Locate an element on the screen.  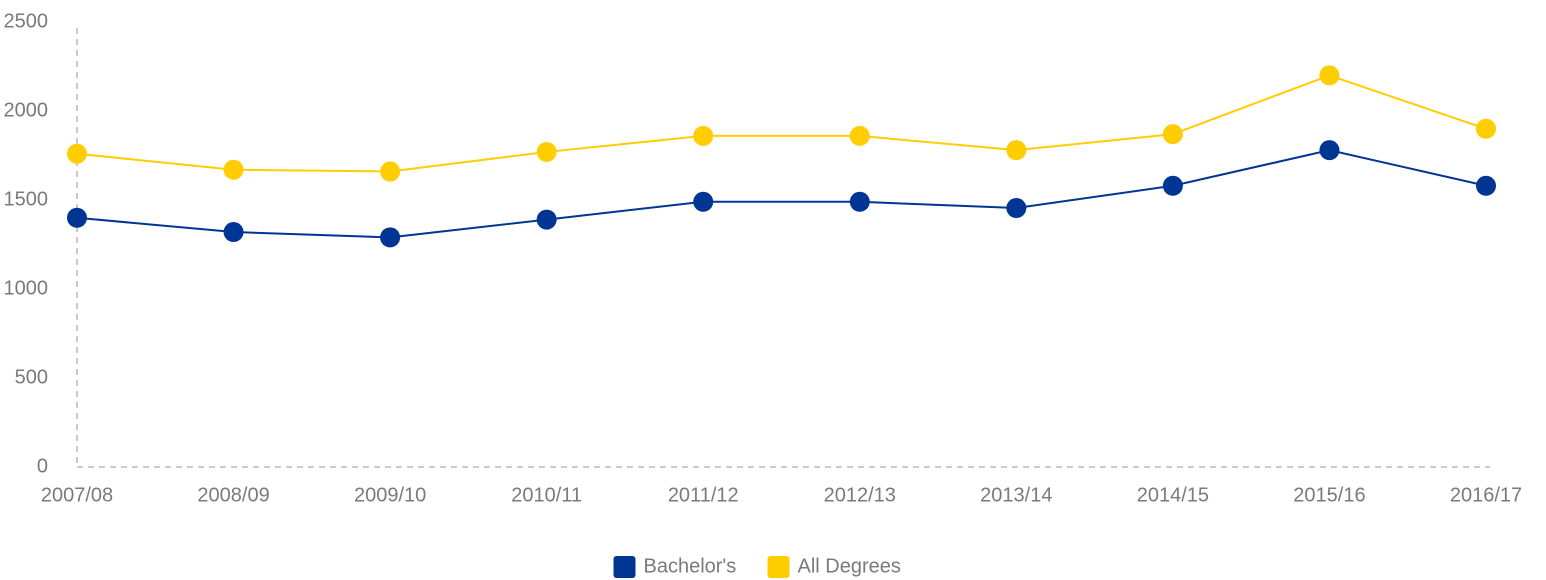
y-tick-label: 2500 is located at coordinates (26, 21).